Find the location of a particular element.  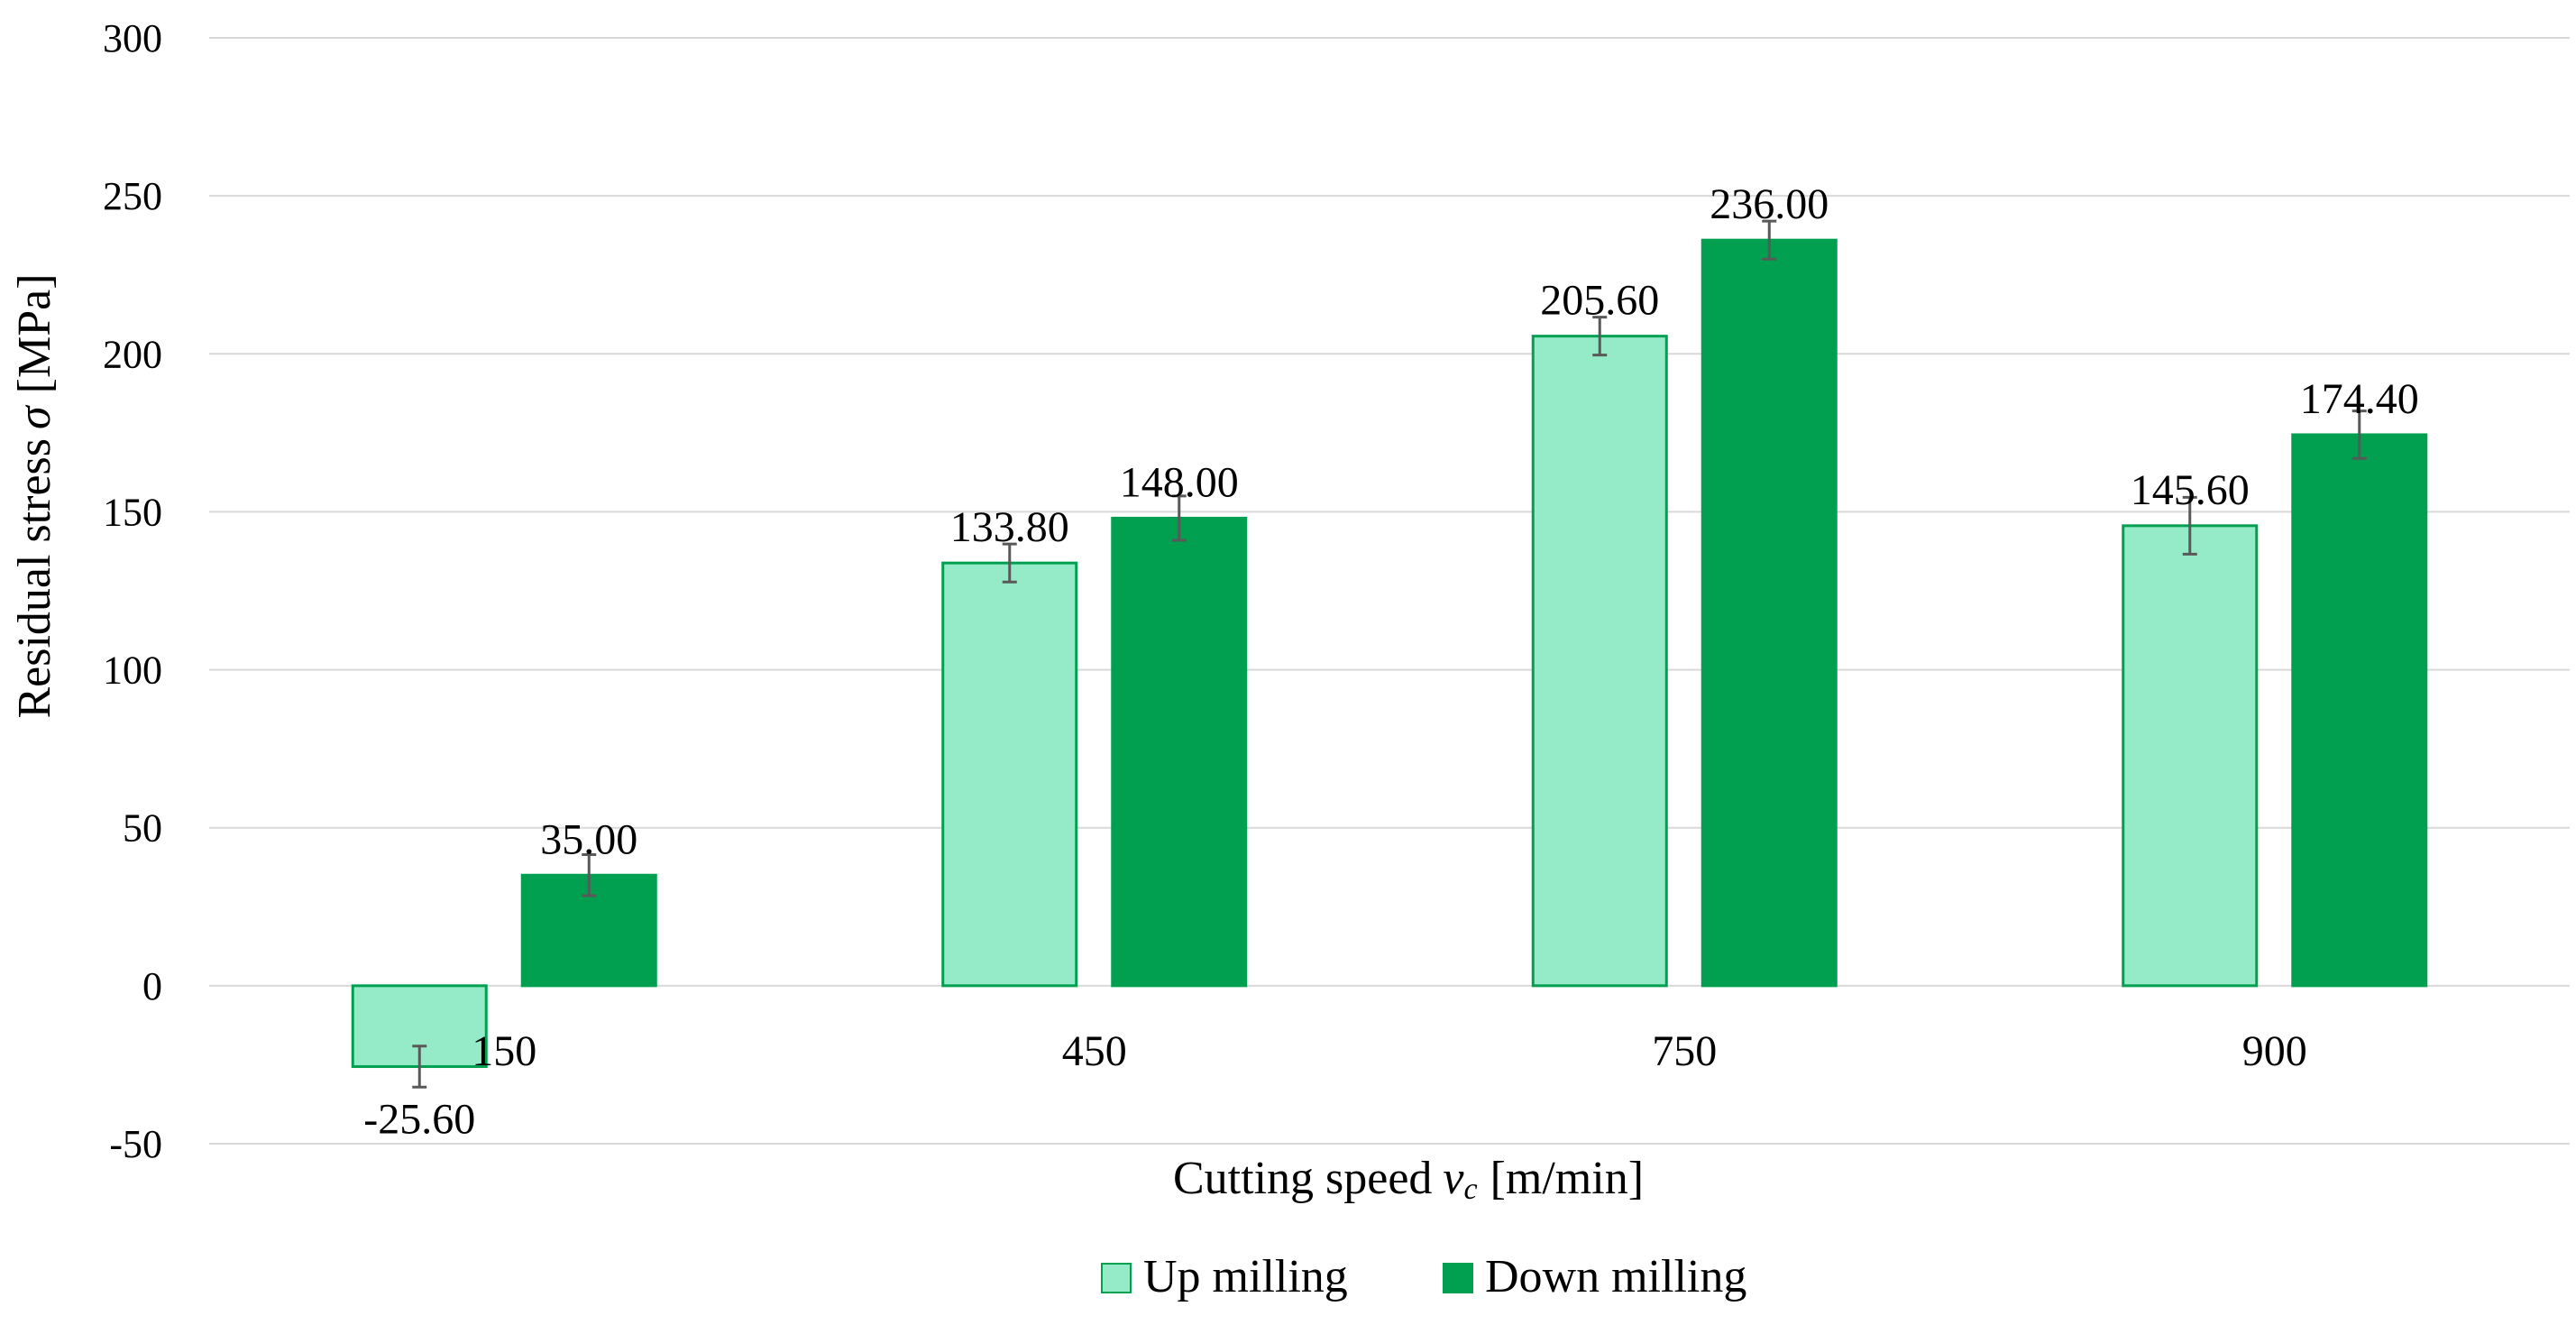

x-tick-label: 900 is located at coordinates (2274, 1051).